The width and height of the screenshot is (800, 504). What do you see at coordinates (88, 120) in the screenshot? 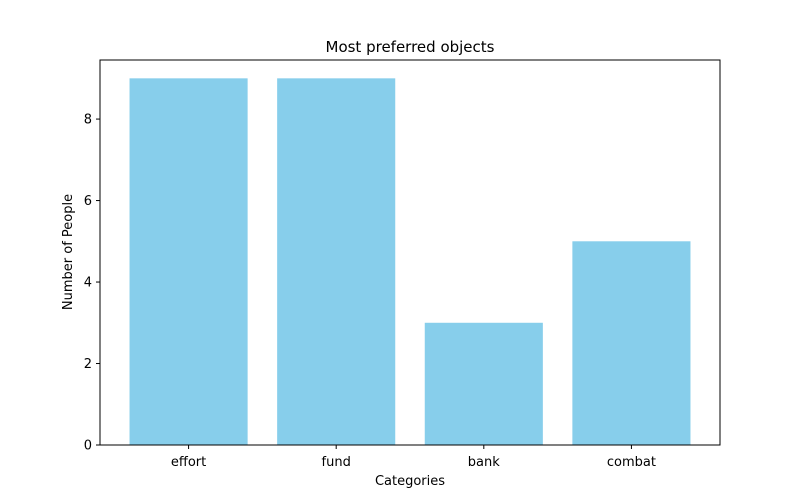
I see `y-tick-label: 8` at bounding box center [88, 120].